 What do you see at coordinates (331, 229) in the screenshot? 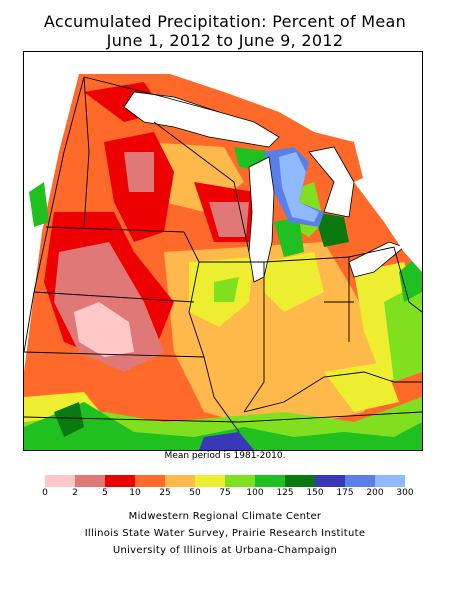
I see `zone-darkgreen-mi` at bounding box center [331, 229].